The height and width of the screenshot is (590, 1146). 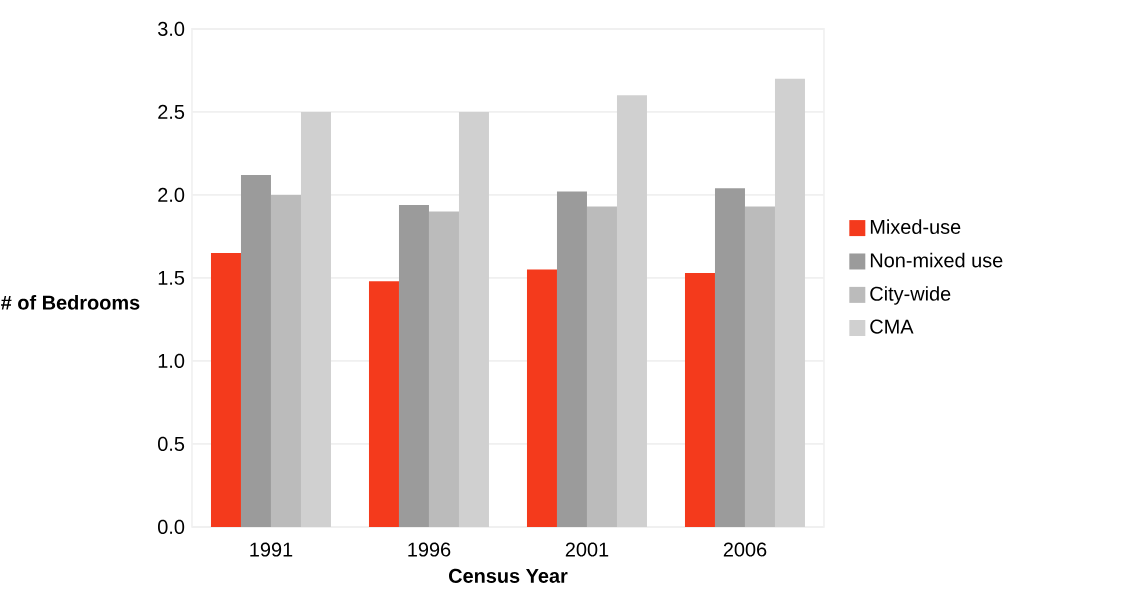 I want to click on legend-label: CMA, so click(x=892, y=326).